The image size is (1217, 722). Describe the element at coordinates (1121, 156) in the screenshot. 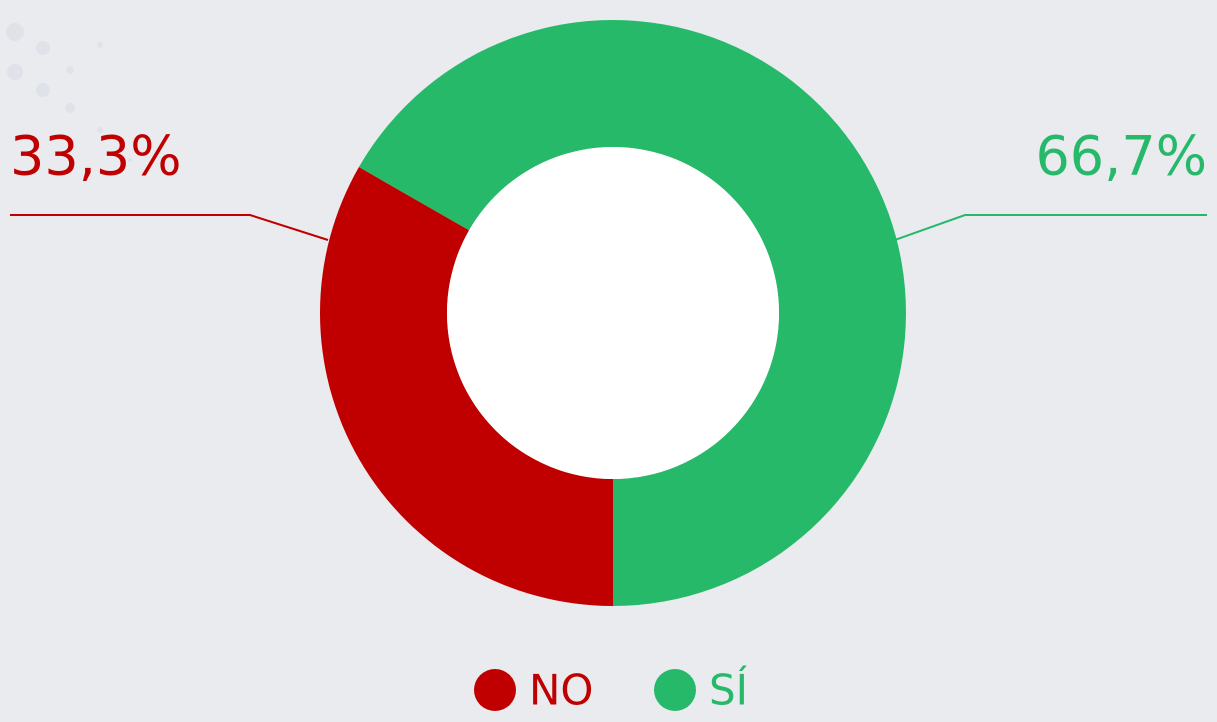

I see `value-label: 66,7%` at that location.